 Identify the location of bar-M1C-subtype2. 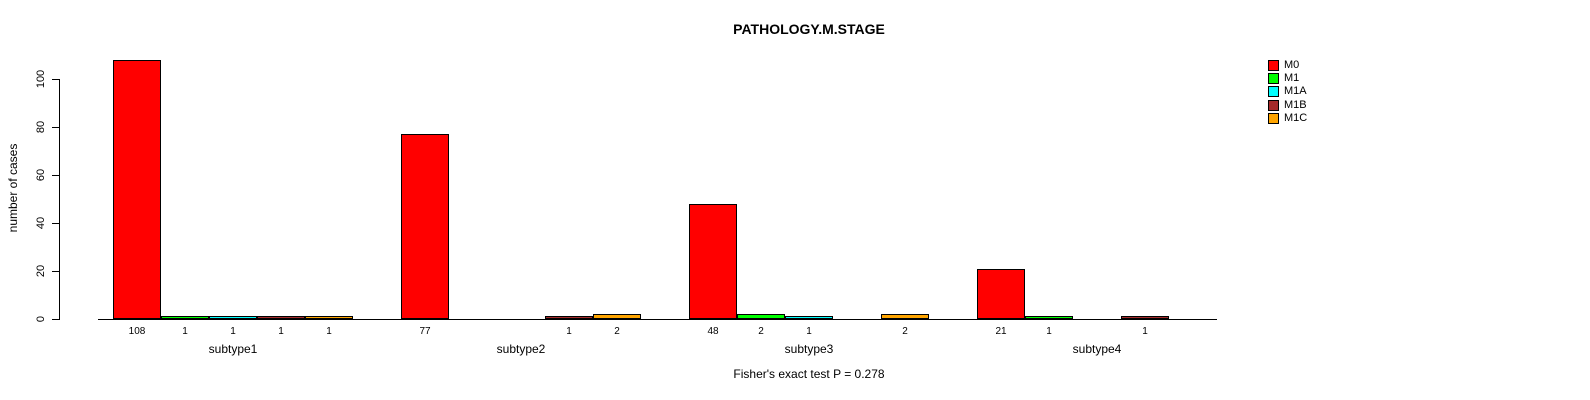
(617, 316).